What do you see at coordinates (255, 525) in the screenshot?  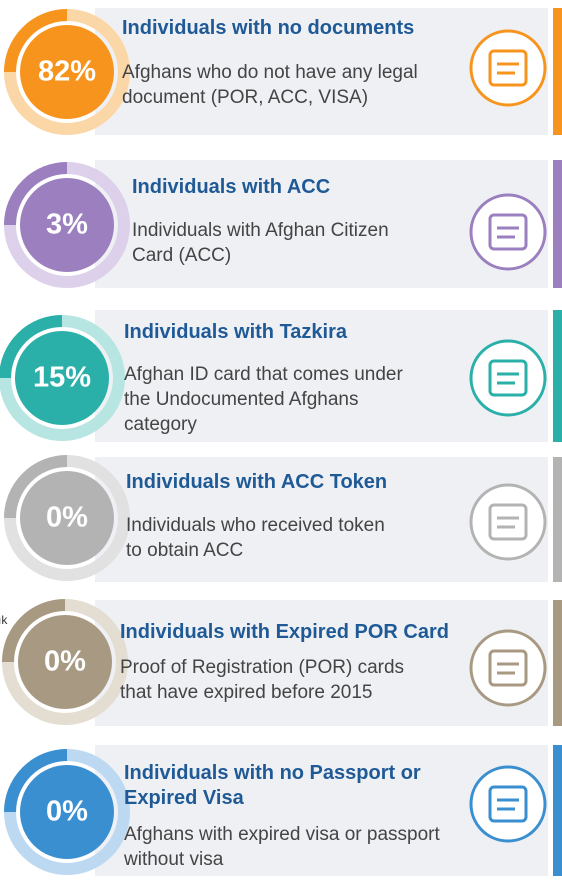 I see `card-description: Individuals who received token` at bounding box center [255, 525].